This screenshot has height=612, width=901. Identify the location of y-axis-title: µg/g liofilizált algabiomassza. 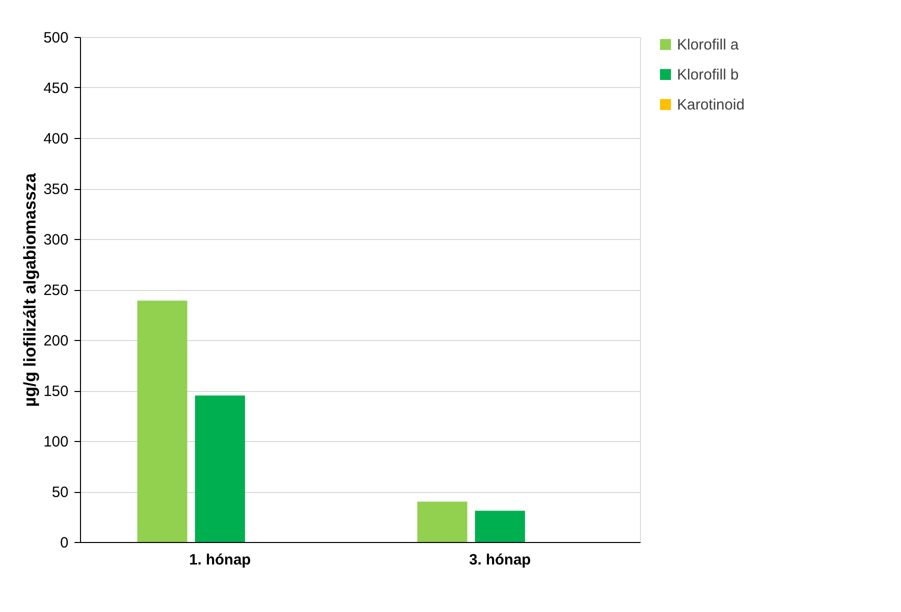
(30, 289).